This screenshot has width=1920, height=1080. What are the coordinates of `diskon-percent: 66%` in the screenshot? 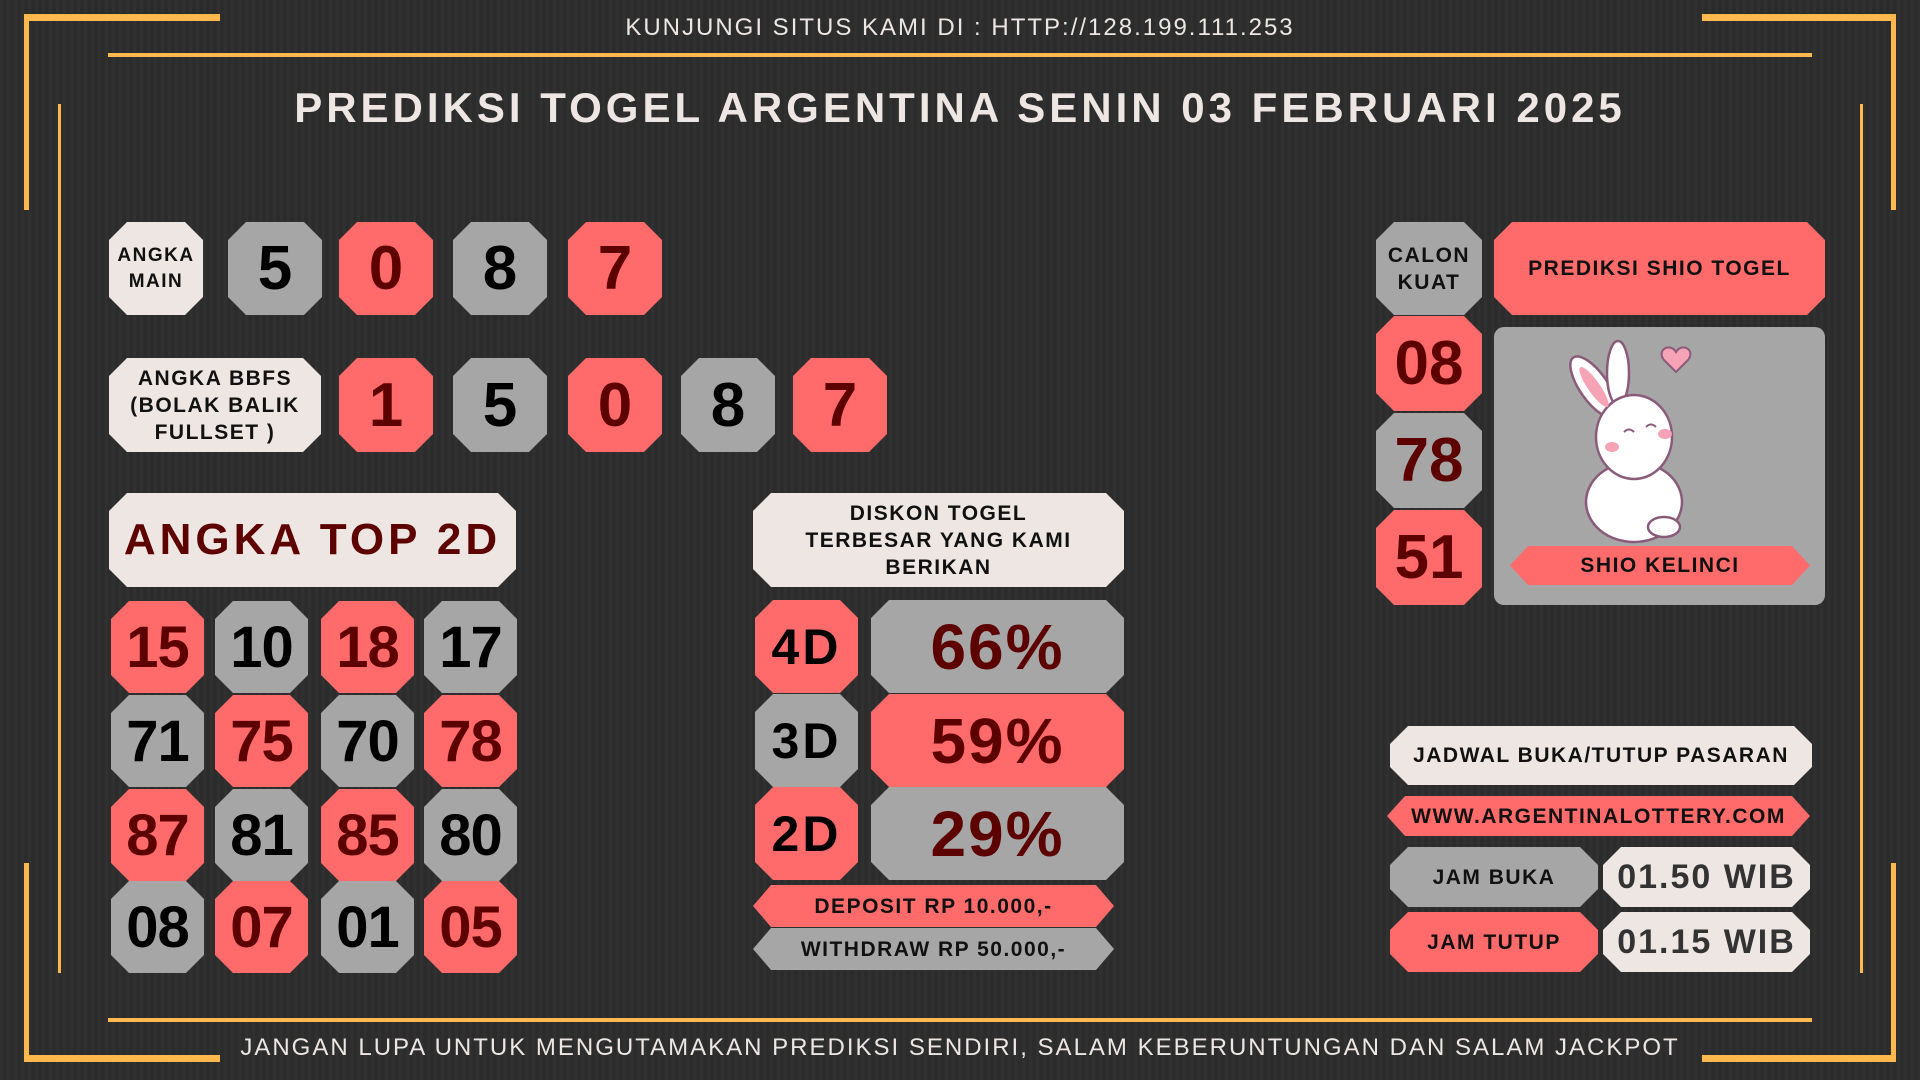 It's located at (997, 646).